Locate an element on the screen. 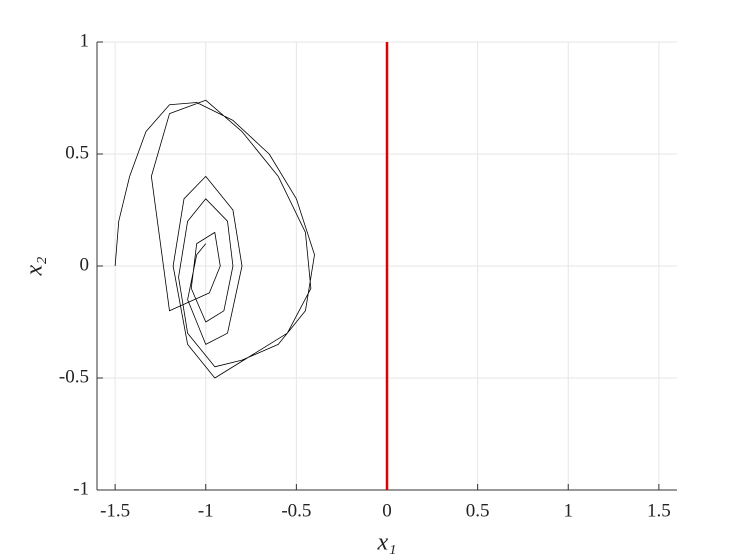  x-tick-label: 1 is located at coordinates (569, 510).